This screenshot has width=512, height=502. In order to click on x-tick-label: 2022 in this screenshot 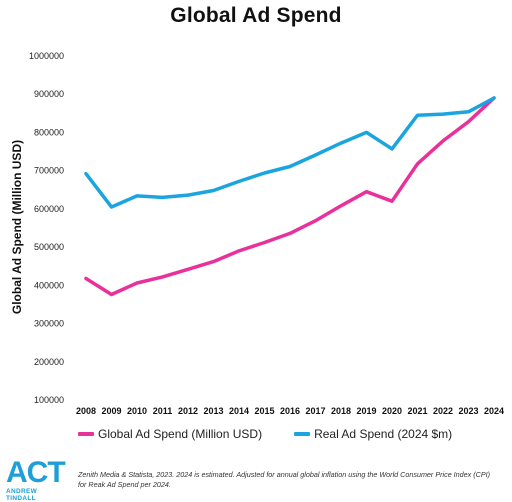, I will do `click(443, 411)`.